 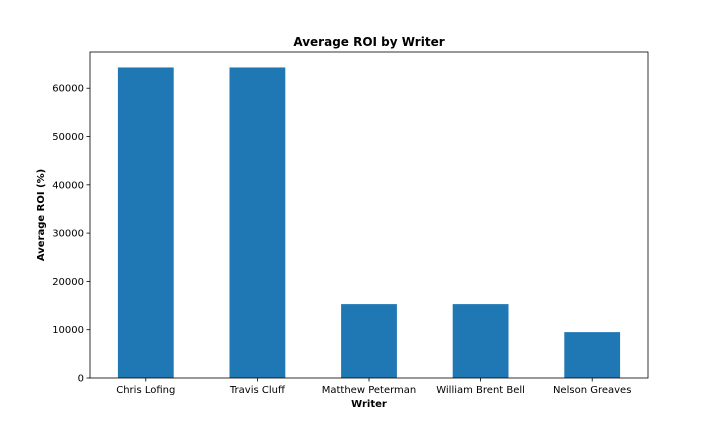 I want to click on x-tick-label-2: Matthew Peterman, so click(x=369, y=390).